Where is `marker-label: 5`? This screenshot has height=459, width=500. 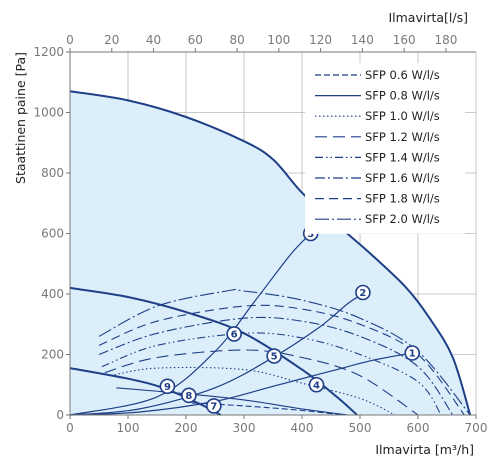 marker-label: 5 is located at coordinates (274, 357).